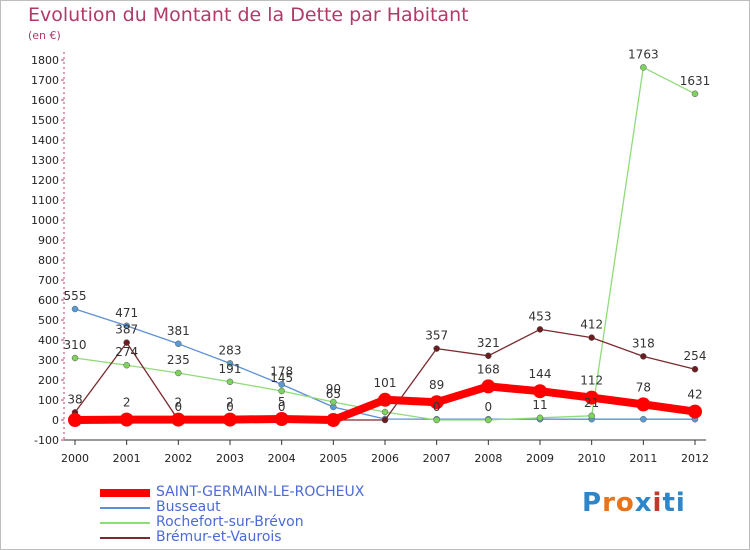 This screenshot has height=550, width=750. What do you see at coordinates (281, 371) in the screenshot?
I see `data-label: 178` at bounding box center [281, 371].